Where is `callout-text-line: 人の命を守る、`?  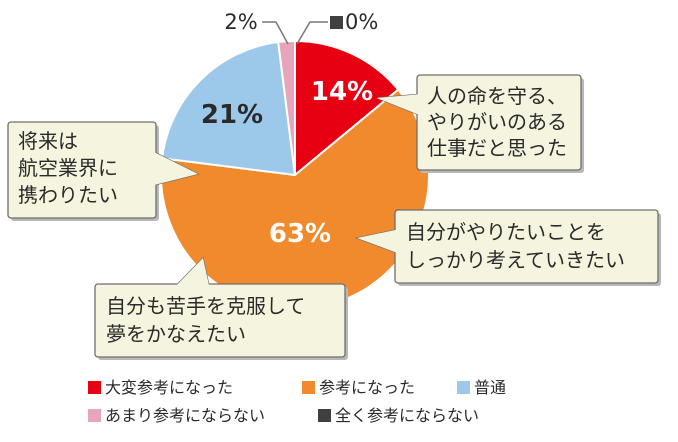 callout-text-line: 人の命を守る、 is located at coordinates (497, 96).